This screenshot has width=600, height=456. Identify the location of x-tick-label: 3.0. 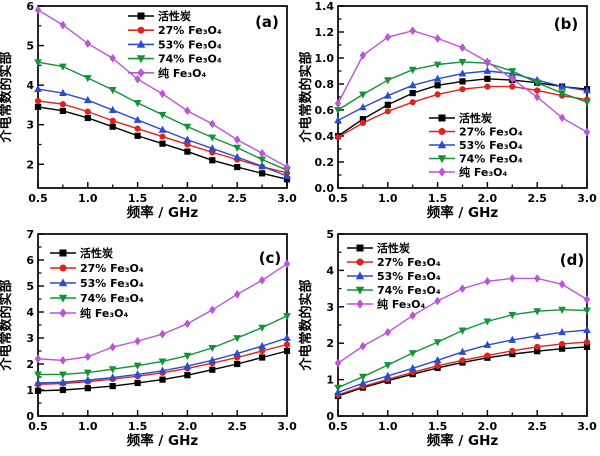
(287, 426).